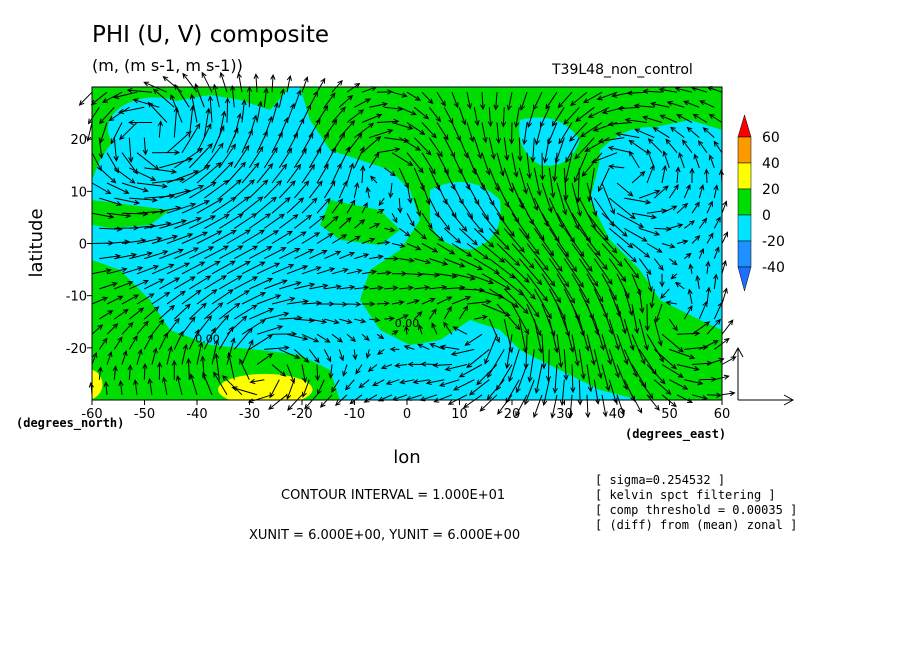 This screenshot has height=654, width=904. What do you see at coordinates (91, 414) in the screenshot?
I see `x-tick-label: -60` at bounding box center [91, 414].